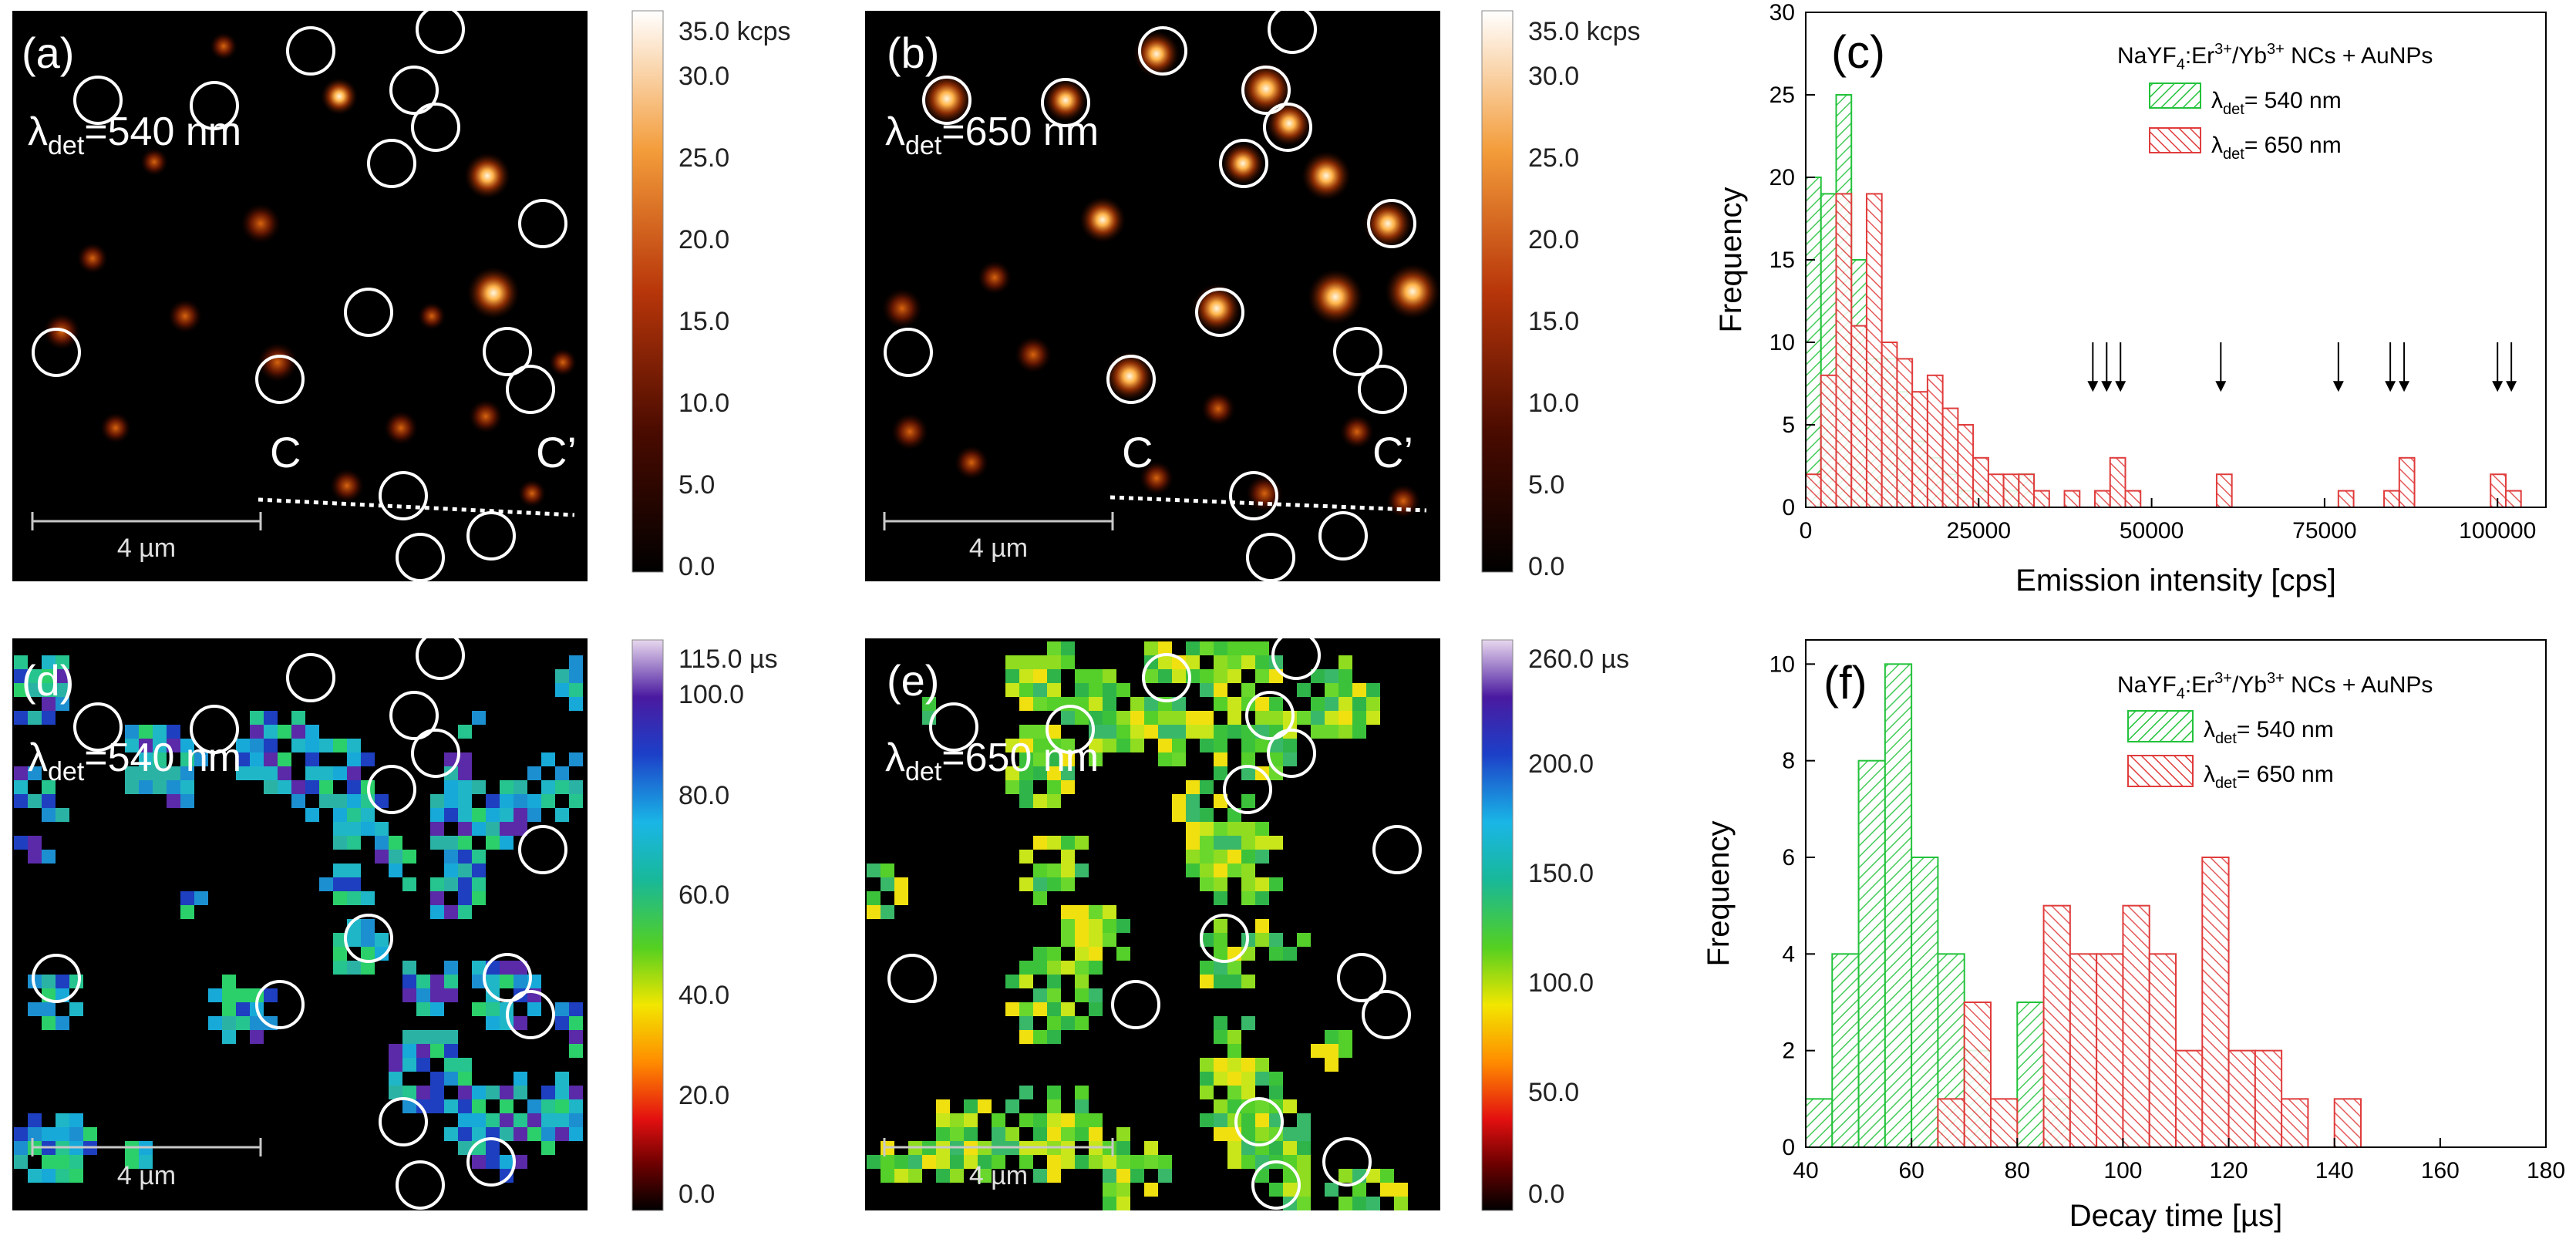  Describe the element at coordinates (913, 681) in the screenshot. I see `panel-e-label: (e)` at that location.